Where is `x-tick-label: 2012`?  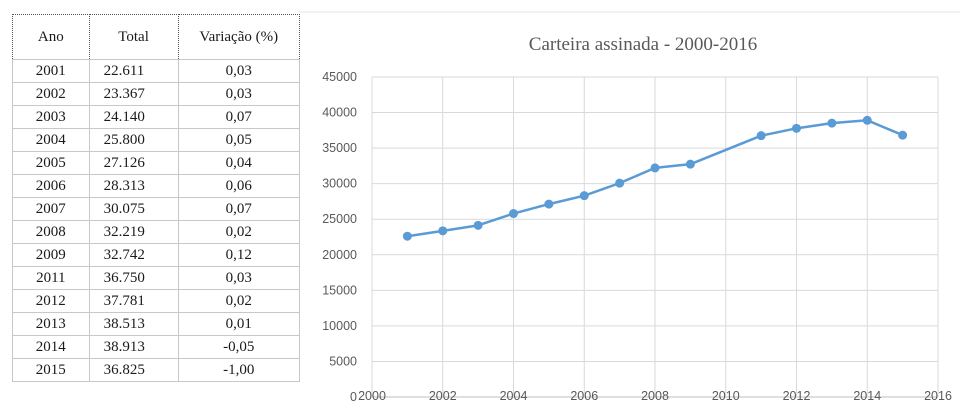 x-tick-label: 2012 is located at coordinates (797, 396).